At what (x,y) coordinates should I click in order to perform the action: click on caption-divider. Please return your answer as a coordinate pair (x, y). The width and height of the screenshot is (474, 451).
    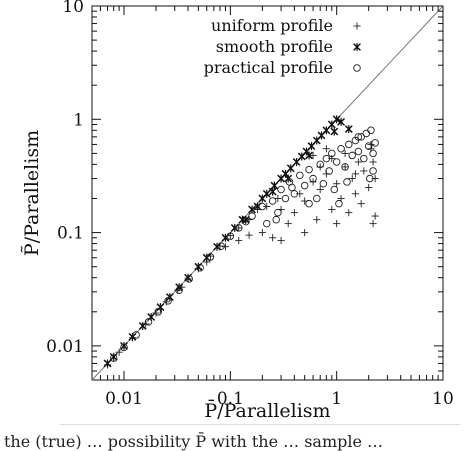
    Looking at the image, I should click on (260, 424).